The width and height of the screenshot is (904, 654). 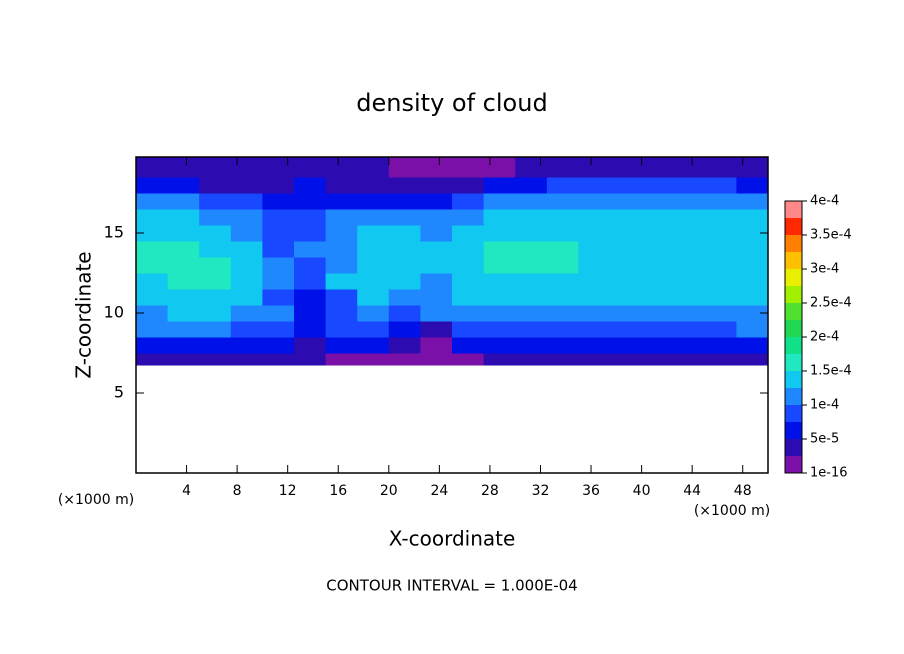 I want to click on x-unit: (×1000 m), so click(x=732, y=511).